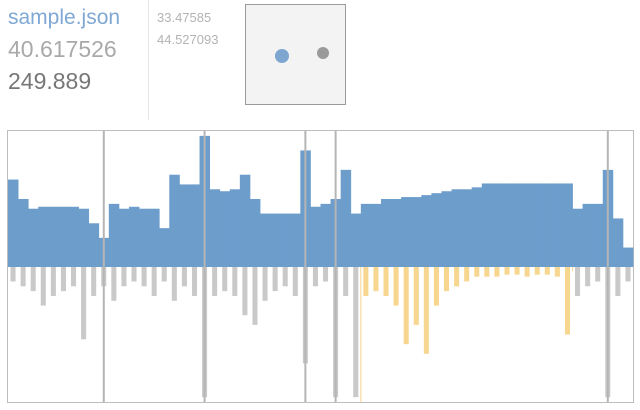  What do you see at coordinates (282, 56) in the screenshot?
I see `dot-blue` at bounding box center [282, 56].